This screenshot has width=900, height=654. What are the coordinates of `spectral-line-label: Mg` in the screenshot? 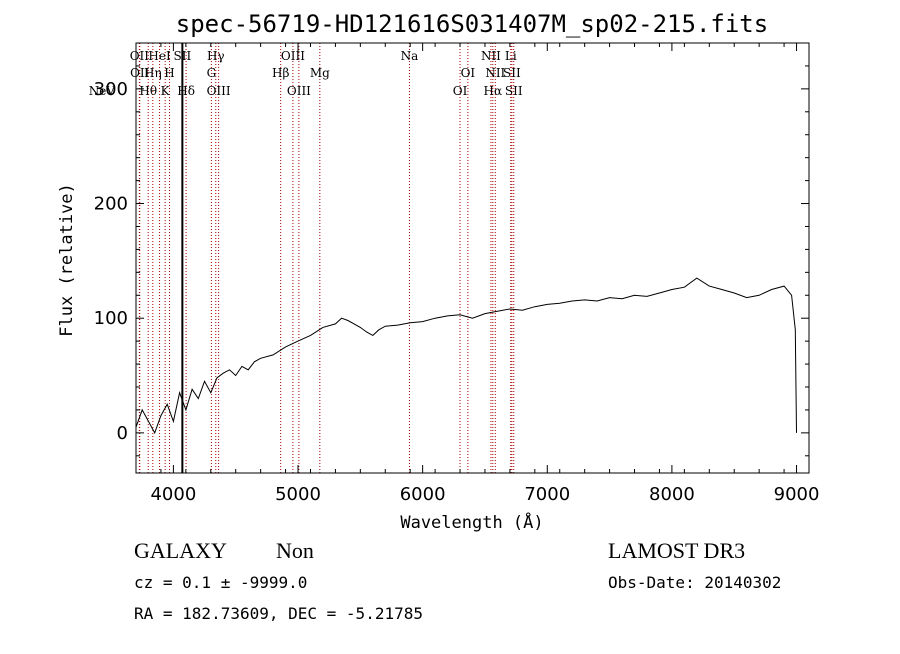 It's located at (320, 73).